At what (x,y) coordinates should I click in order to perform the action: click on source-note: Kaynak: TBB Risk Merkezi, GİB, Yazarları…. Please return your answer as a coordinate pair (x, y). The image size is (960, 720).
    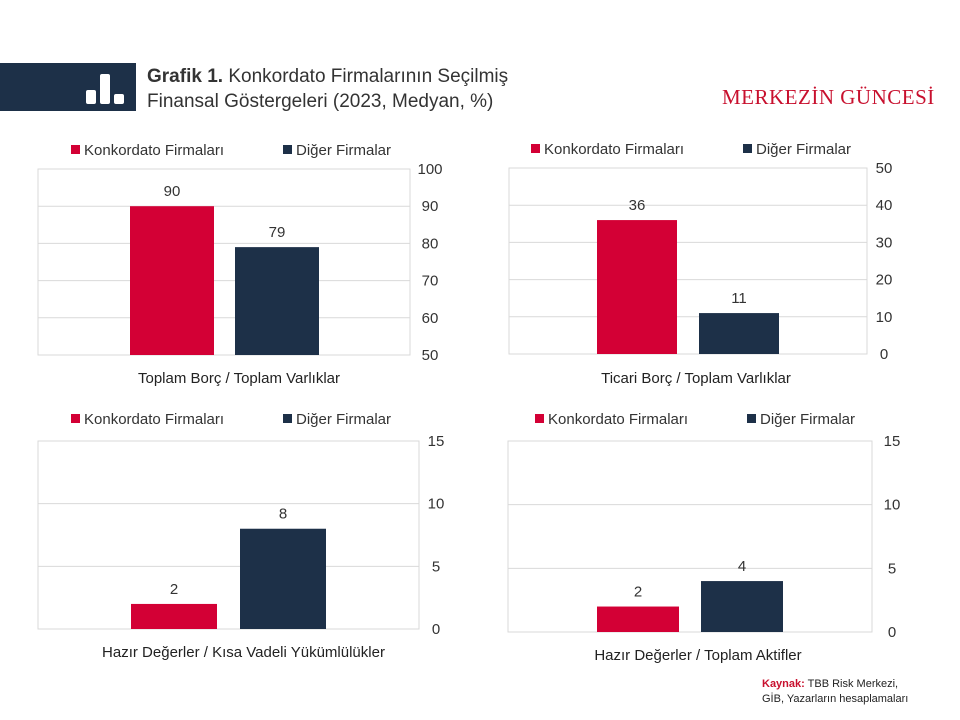
    Looking at the image, I should click on (835, 692).